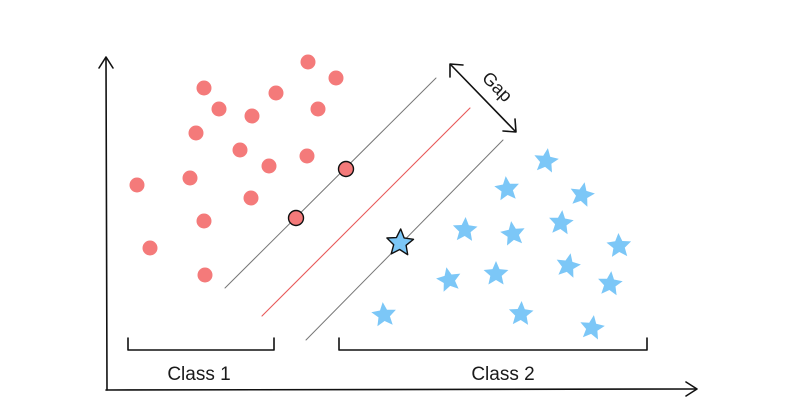 Image resolution: width=801 pixels, height=420 pixels. What do you see at coordinates (366, 212) in the screenshot?
I see `hyperplane-line` at bounding box center [366, 212].